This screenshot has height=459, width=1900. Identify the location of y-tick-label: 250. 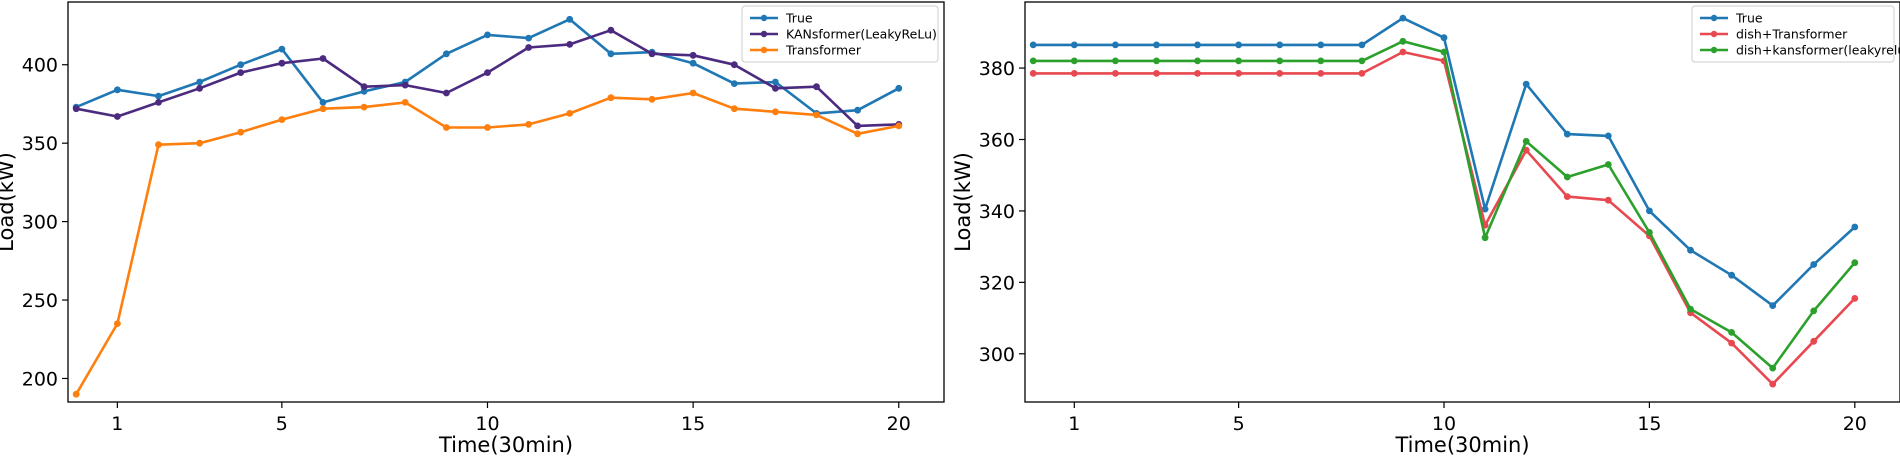
(40, 301).